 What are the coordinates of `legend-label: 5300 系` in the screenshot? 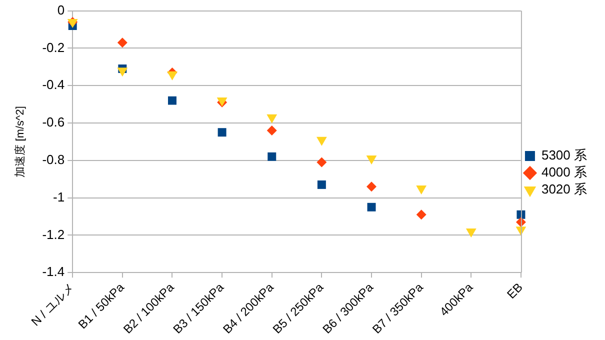 It's located at (564, 155).